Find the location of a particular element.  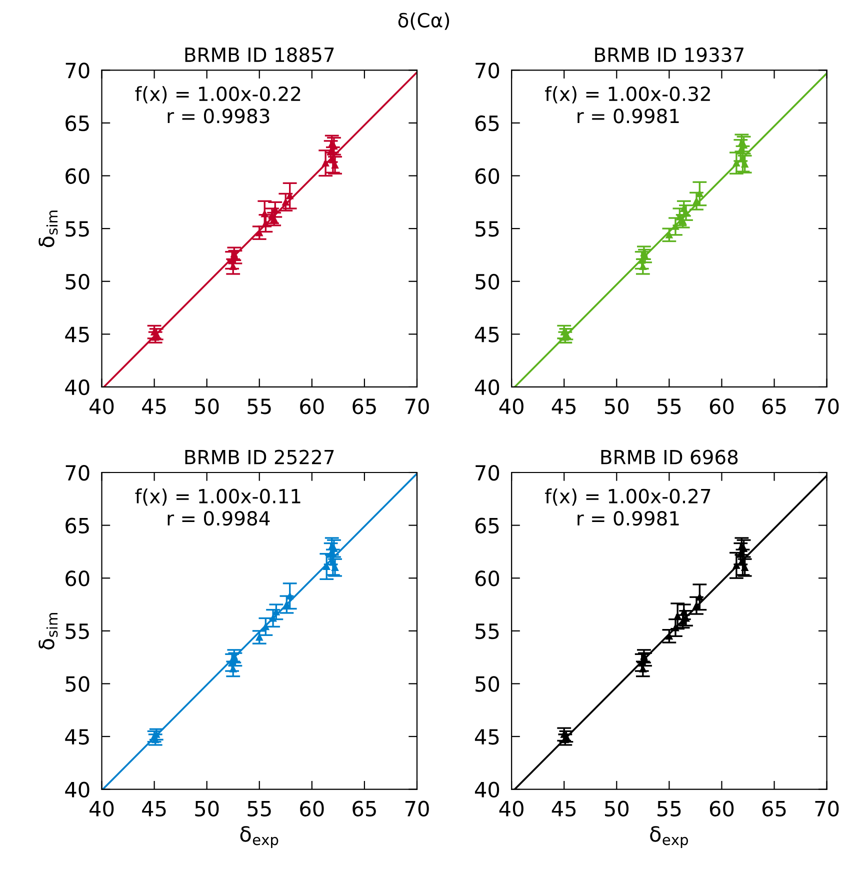

text: δ(Cα) is located at coordinates (424, 21).